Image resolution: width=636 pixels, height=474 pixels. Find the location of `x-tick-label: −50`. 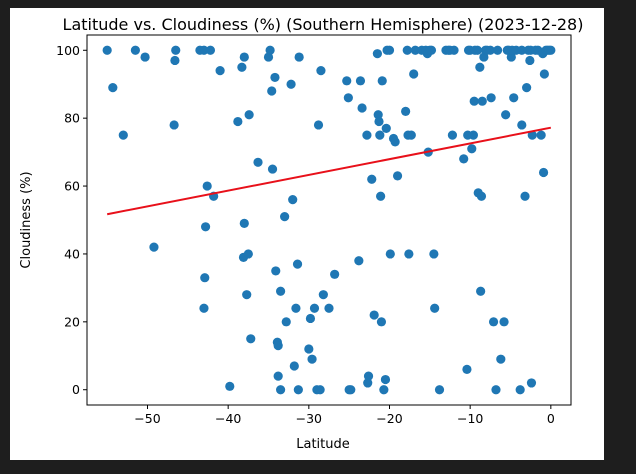

x-tick-label: −50 is located at coordinates (147, 418).